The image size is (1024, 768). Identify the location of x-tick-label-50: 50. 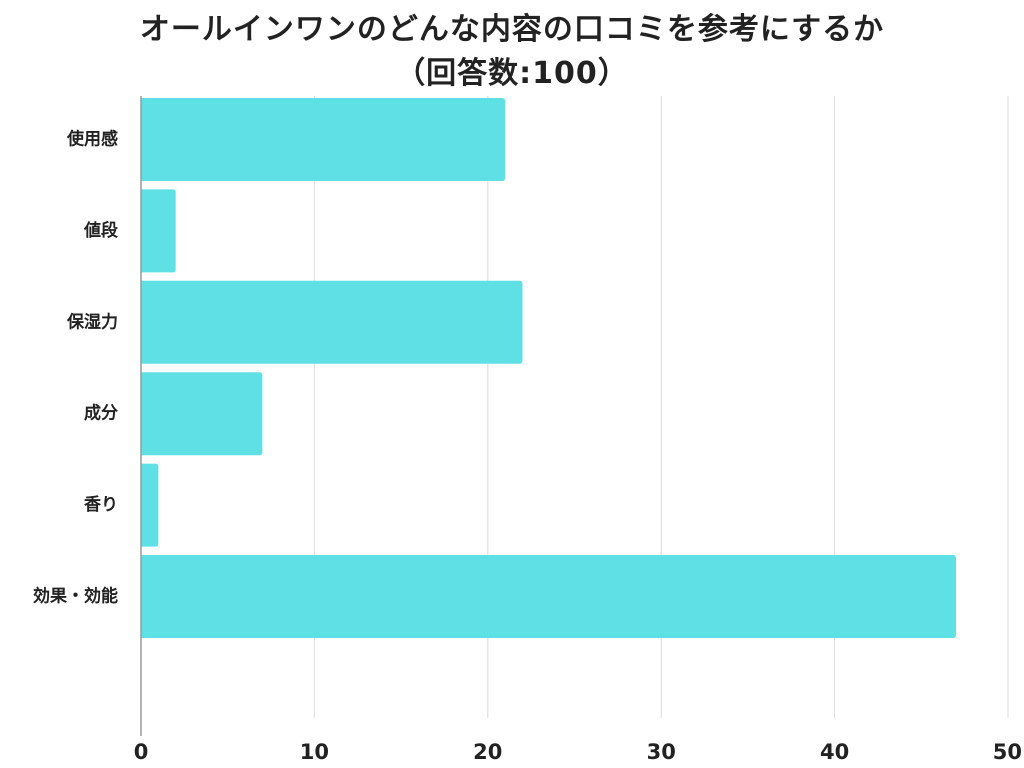
(1007, 752).